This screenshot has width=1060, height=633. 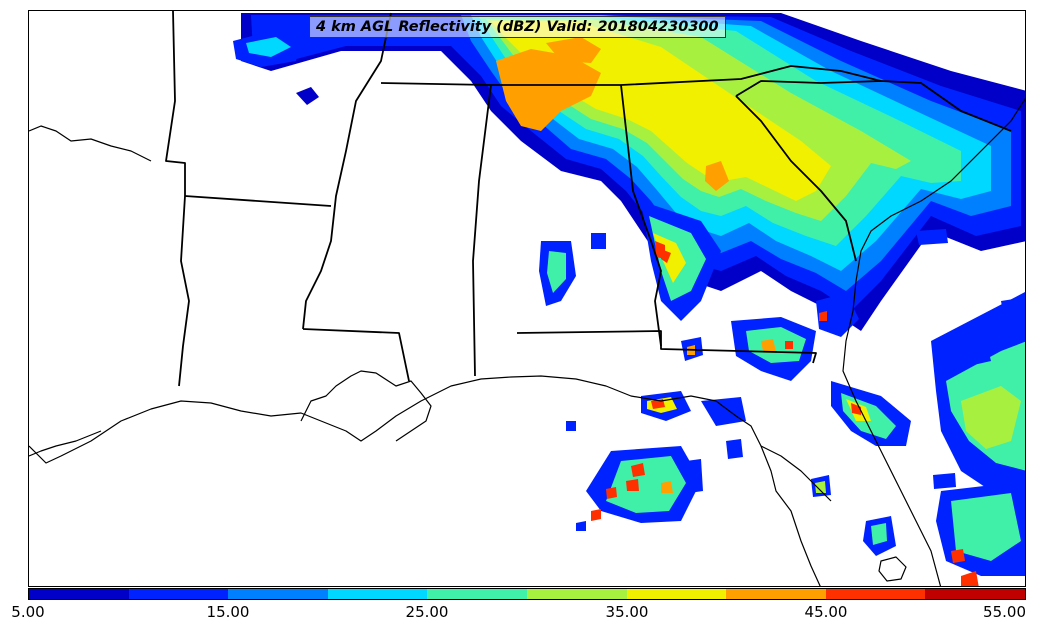 I want to click on boundary-ms-river, so click(x=347, y=171).